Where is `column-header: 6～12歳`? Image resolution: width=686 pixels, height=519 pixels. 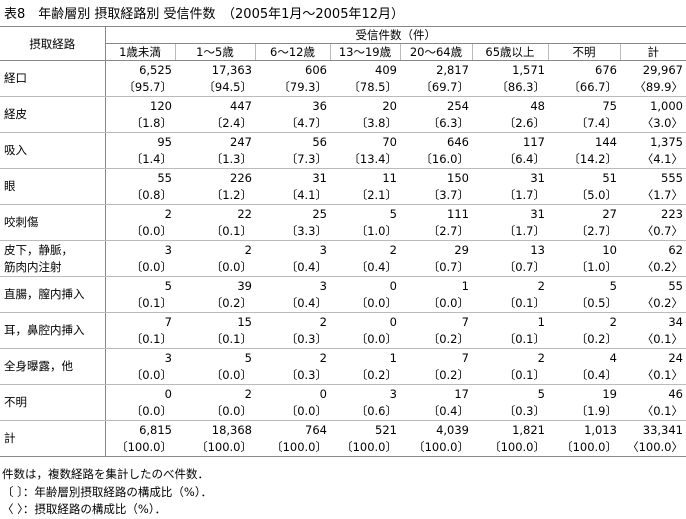 column-header: 6～12歳 is located at coordinates (292, 52).